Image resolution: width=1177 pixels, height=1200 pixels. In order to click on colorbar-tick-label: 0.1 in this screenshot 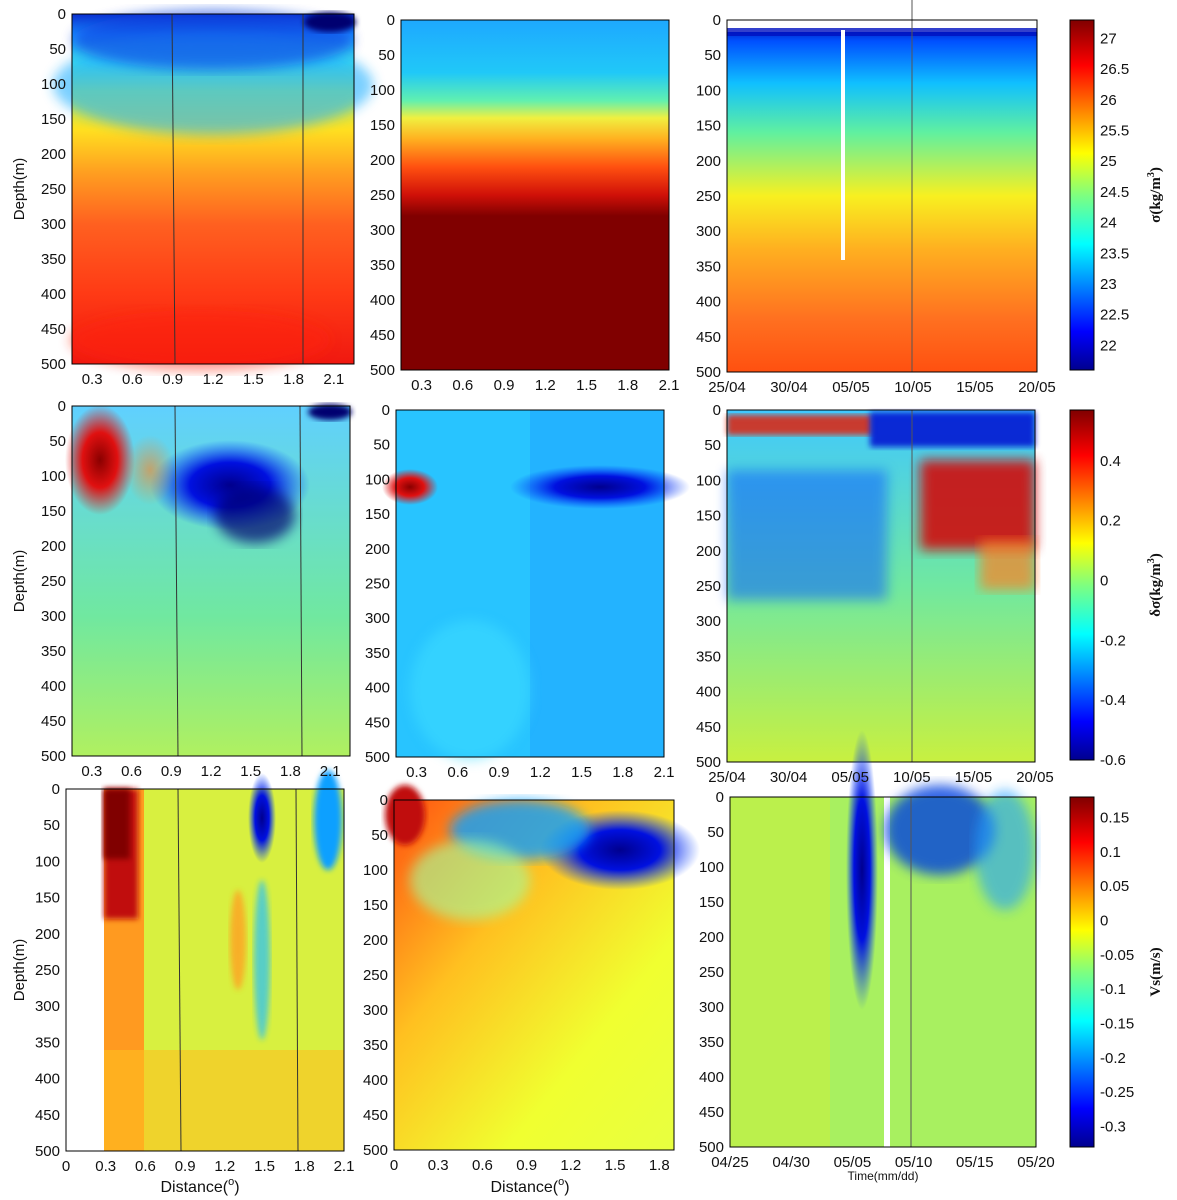, I will do `click(1110, 852)`.